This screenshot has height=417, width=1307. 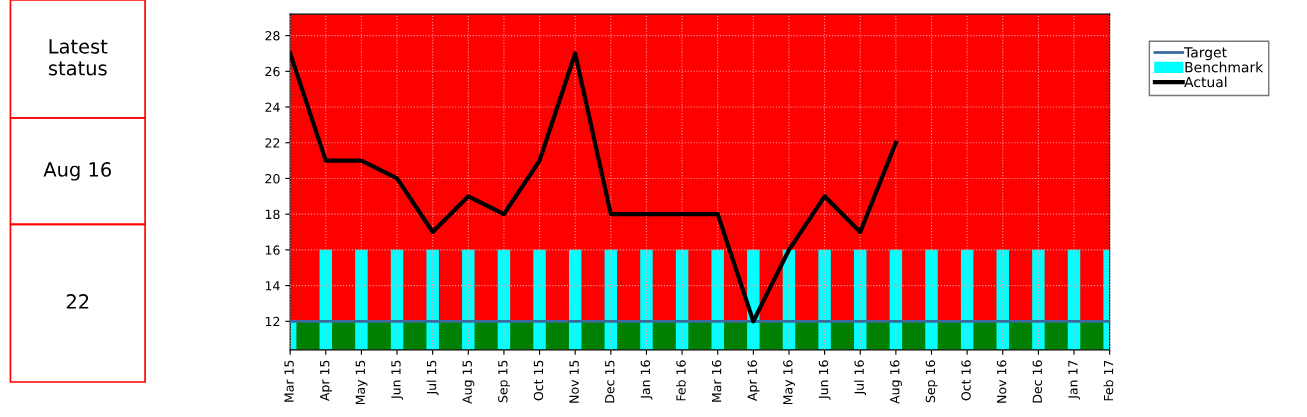 What do you see at coordinates (272, 214) in the screenshot?
I see `y-tick-label: 18` at bounding box center [272, 214].